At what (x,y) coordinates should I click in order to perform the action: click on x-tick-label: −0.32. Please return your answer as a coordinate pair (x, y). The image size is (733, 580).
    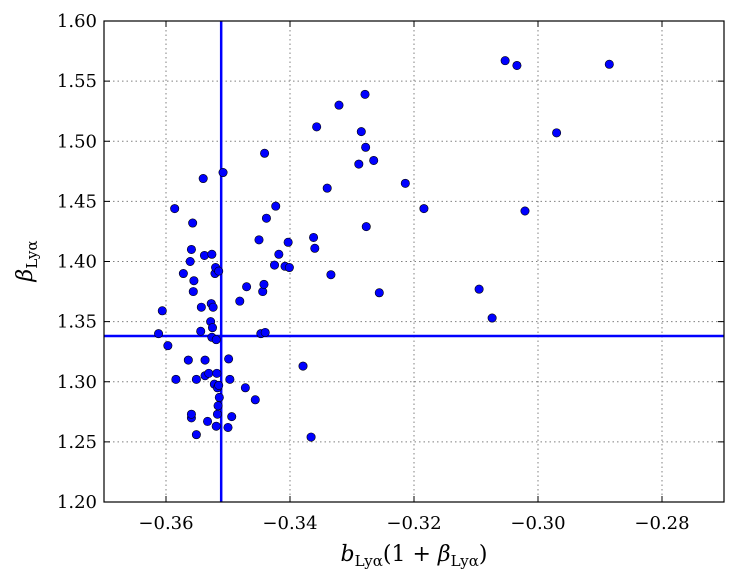
    Looking at the image, I should click on (413, 523).